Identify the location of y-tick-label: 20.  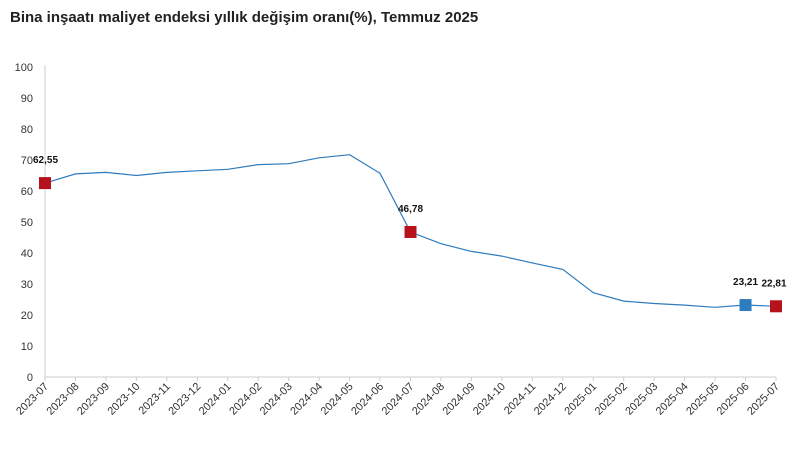
(27, 316).